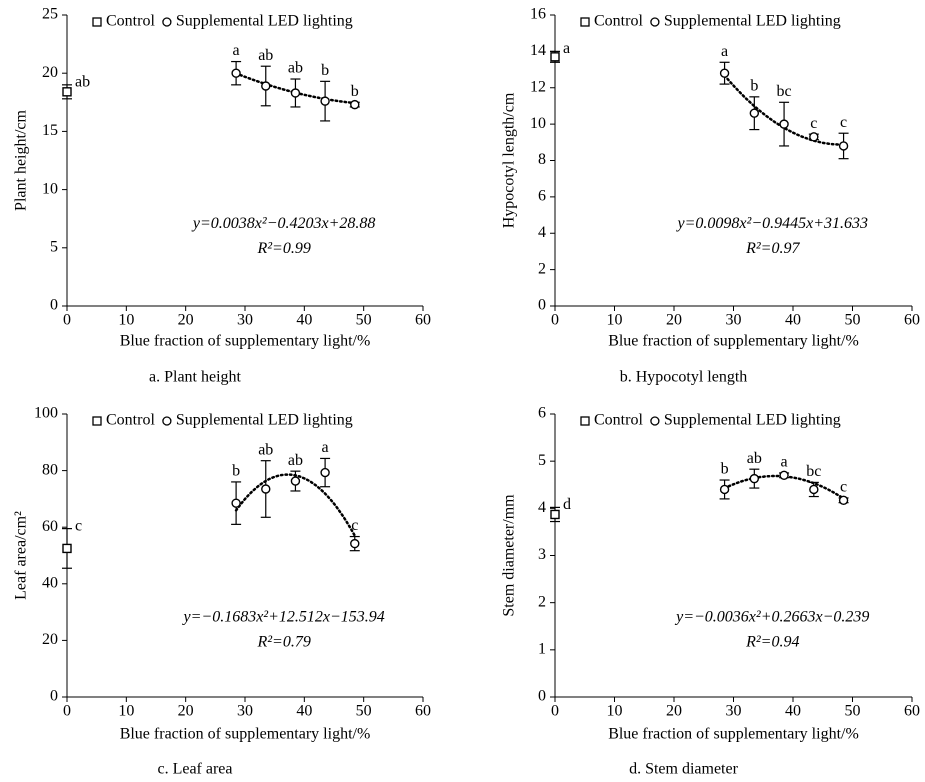  Describe the element at coordinates (50, 130) in the screenshot. I see `y-tick-label: 15` at that location.